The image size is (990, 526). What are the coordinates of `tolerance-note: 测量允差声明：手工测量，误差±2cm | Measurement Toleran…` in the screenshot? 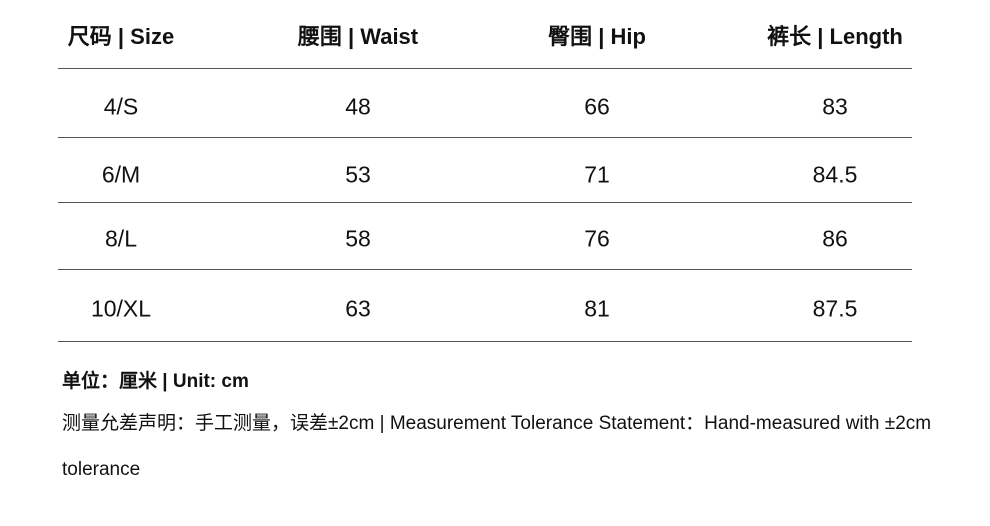 It's located at (497, 446).